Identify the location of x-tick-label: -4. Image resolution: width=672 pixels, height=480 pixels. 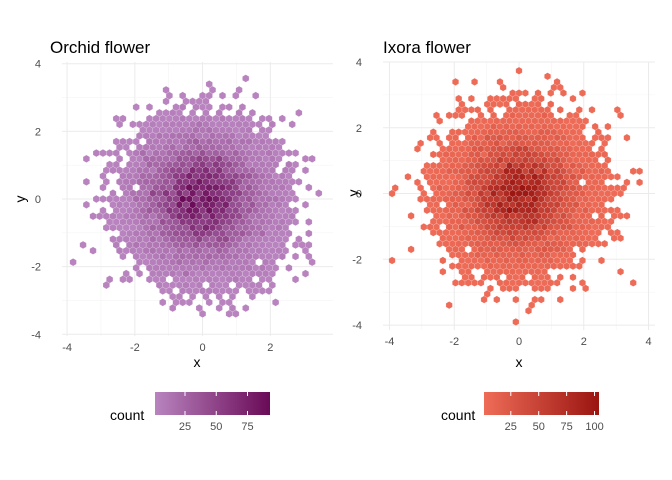
(390, 342).